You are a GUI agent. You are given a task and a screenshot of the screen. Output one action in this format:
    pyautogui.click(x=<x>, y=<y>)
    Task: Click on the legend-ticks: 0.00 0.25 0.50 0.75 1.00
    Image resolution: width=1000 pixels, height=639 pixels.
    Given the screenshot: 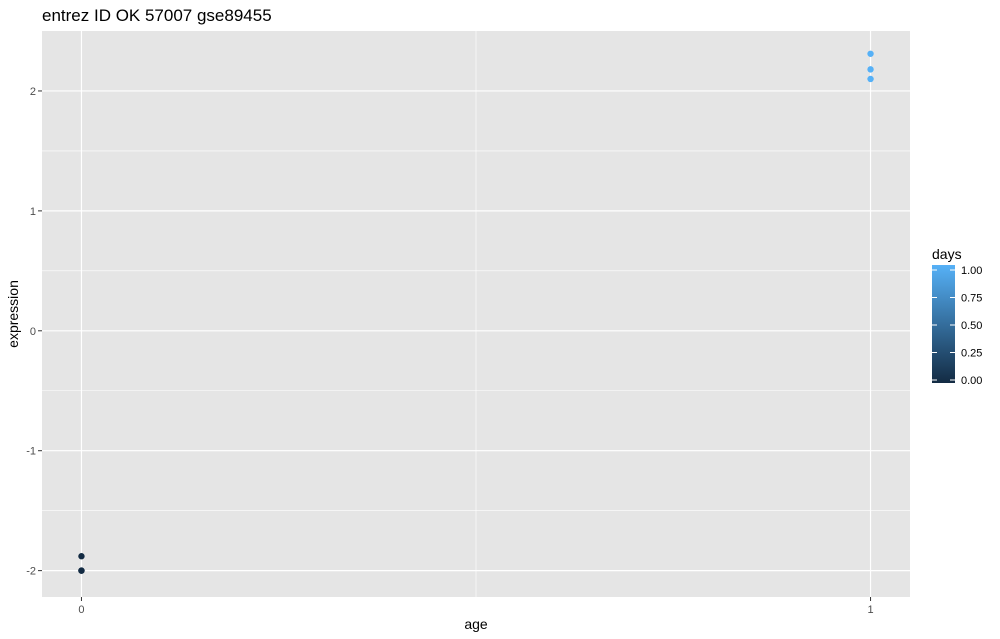 What is the action you would take?
    pyautogui.click(x=957, y=326)
    